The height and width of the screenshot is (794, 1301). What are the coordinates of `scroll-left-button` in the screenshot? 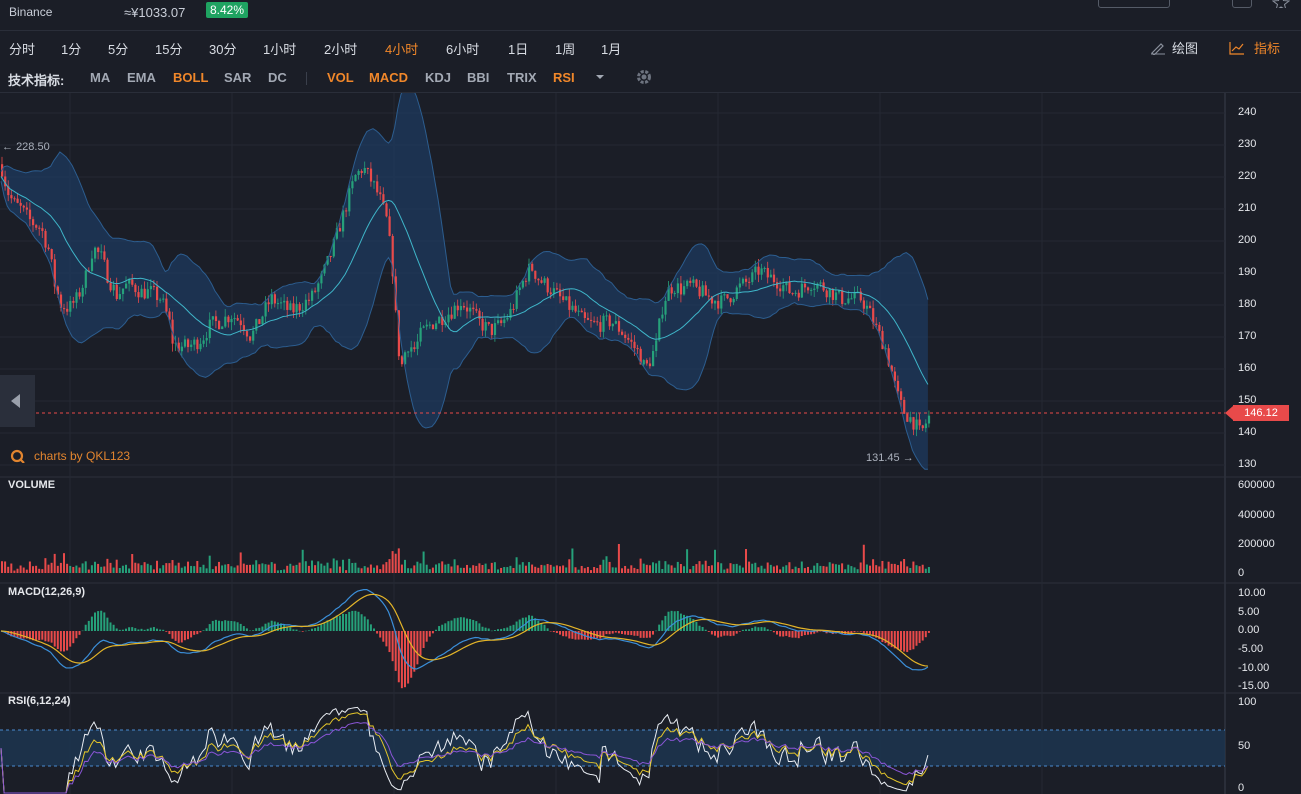 It's located at (17, 401).